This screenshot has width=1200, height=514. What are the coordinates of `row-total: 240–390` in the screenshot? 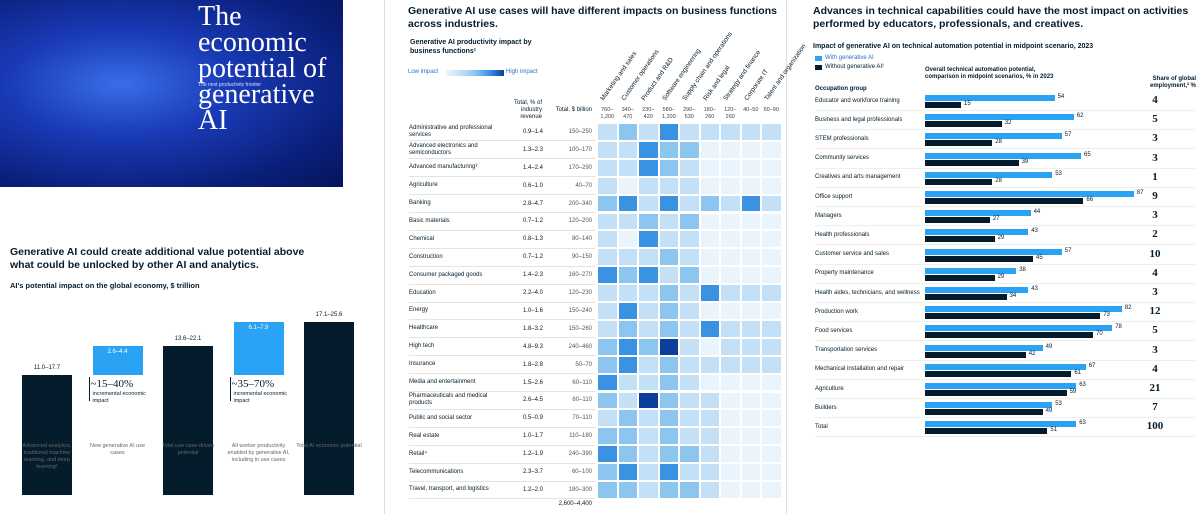 It's located at (580, 454).